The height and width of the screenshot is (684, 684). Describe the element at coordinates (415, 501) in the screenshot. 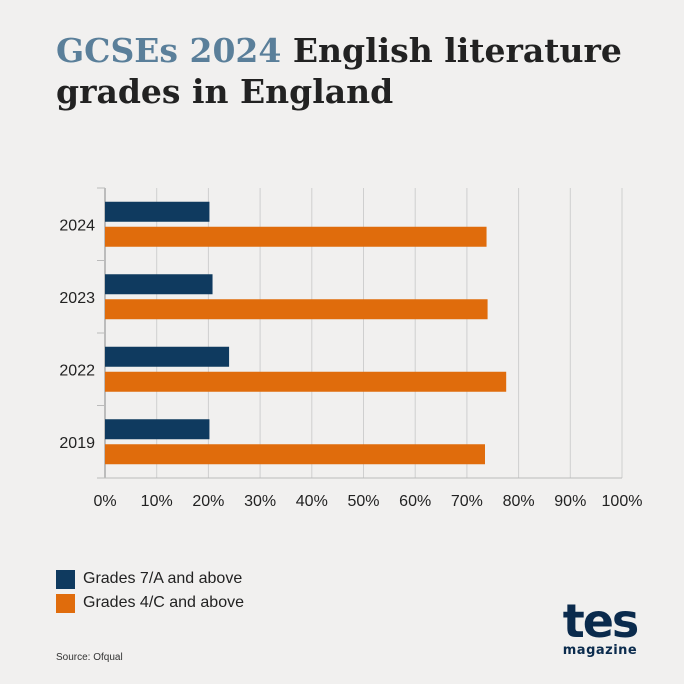

I see `x-tick-label: 60%` at that location.